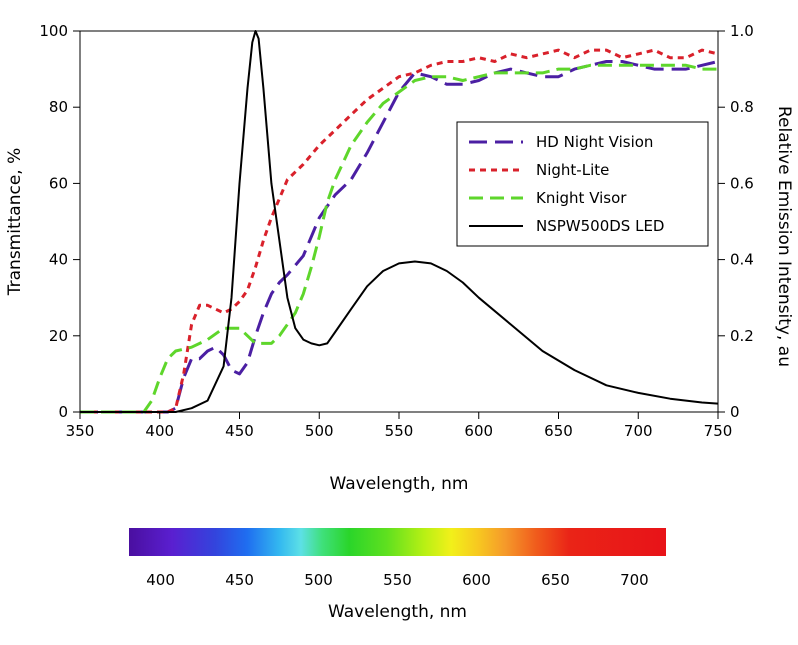 The height and width of the screenshot is (645, 798). I want to click on spectrum-color-bar, so click(397, 542).